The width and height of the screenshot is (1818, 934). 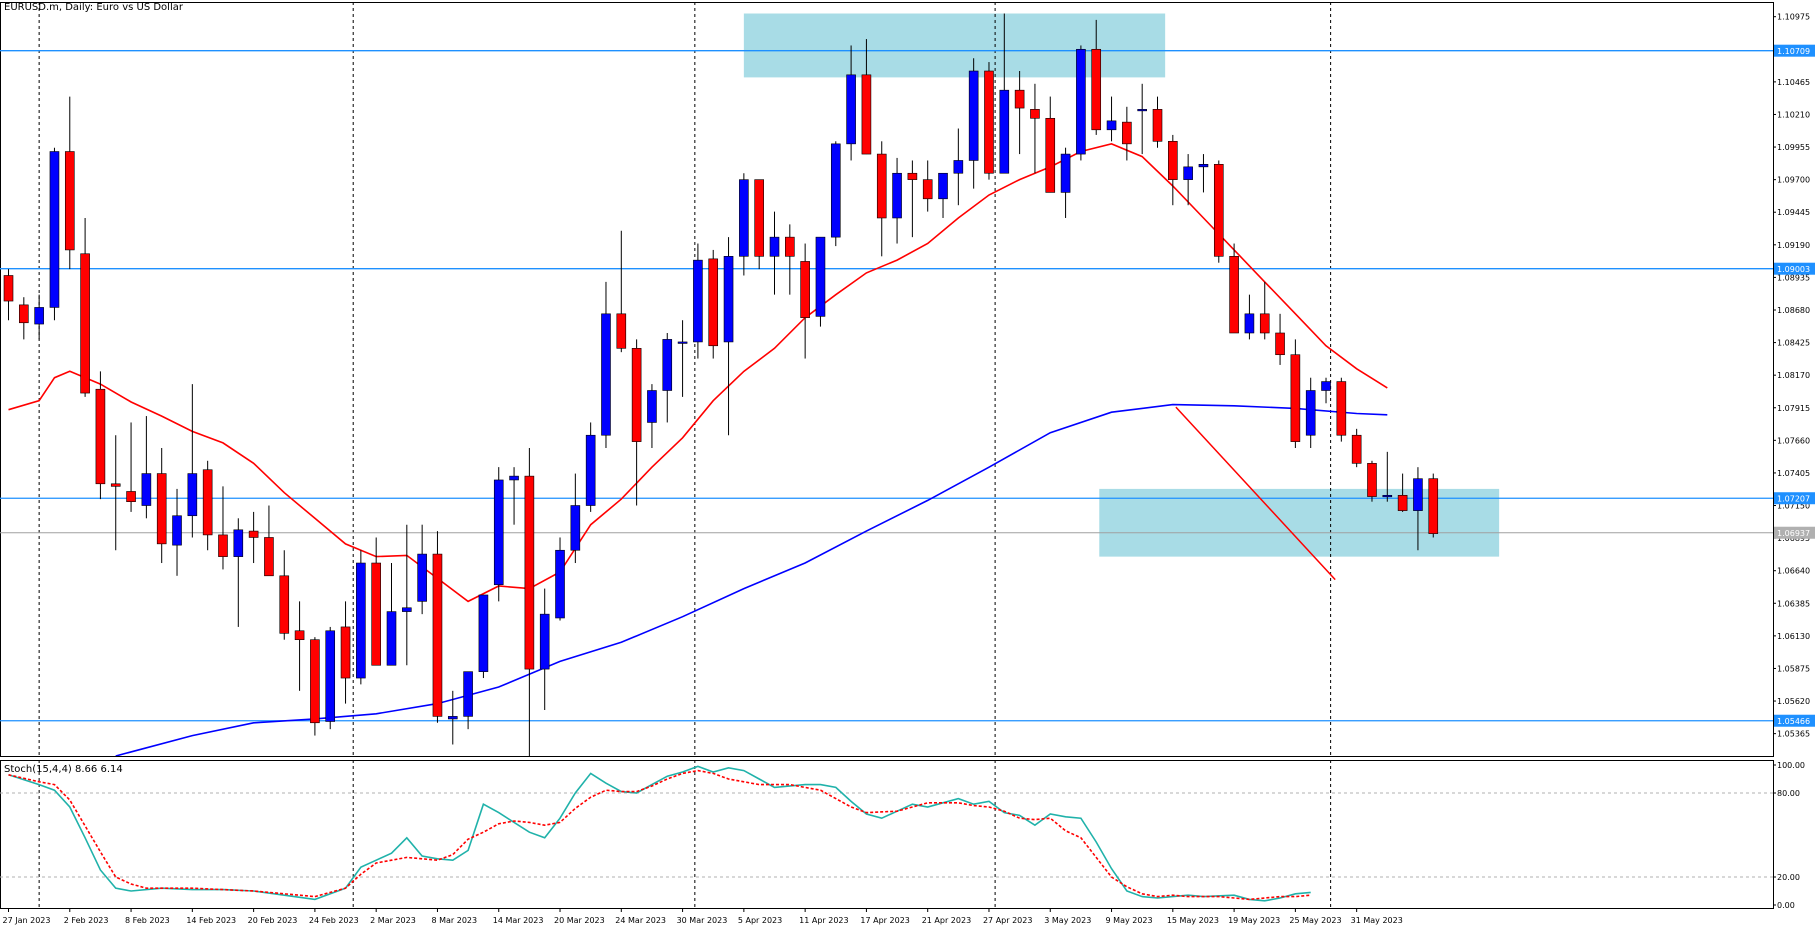 I want to click on price-tick-label: 1.08425, so click(x=1793, y=343).